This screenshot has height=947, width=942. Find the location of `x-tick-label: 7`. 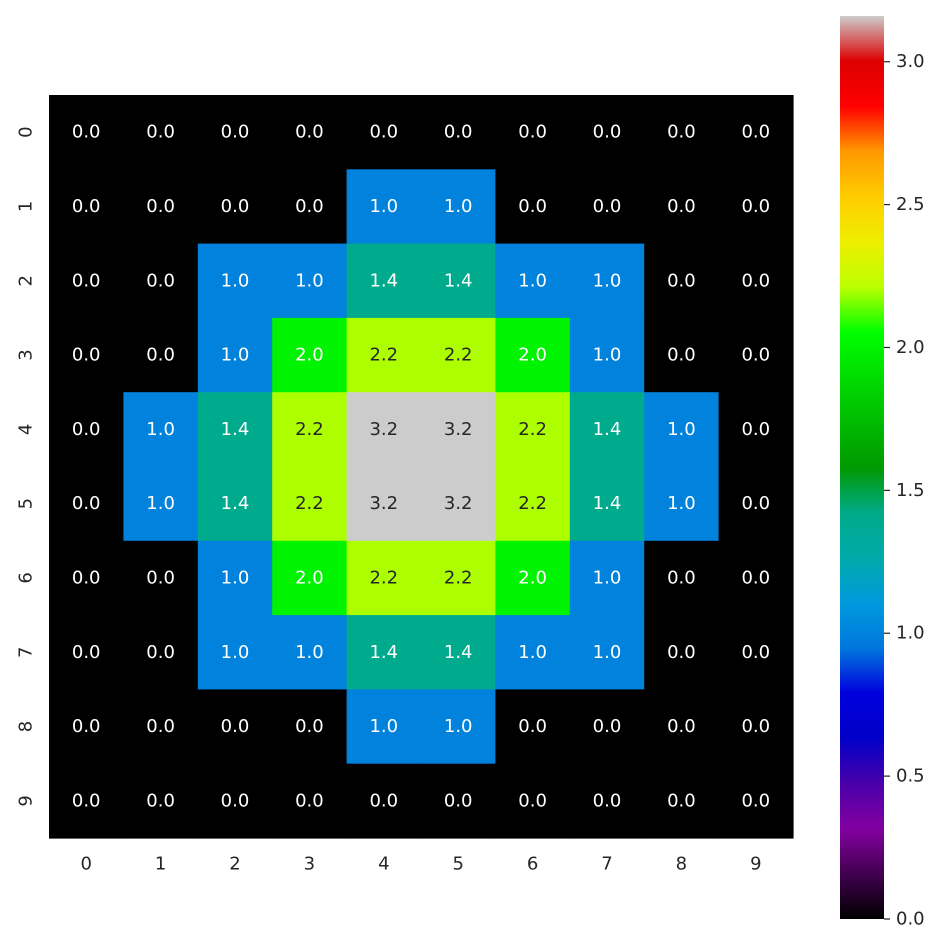

x-tick-label: 7 is located at coordinates (606, 864).